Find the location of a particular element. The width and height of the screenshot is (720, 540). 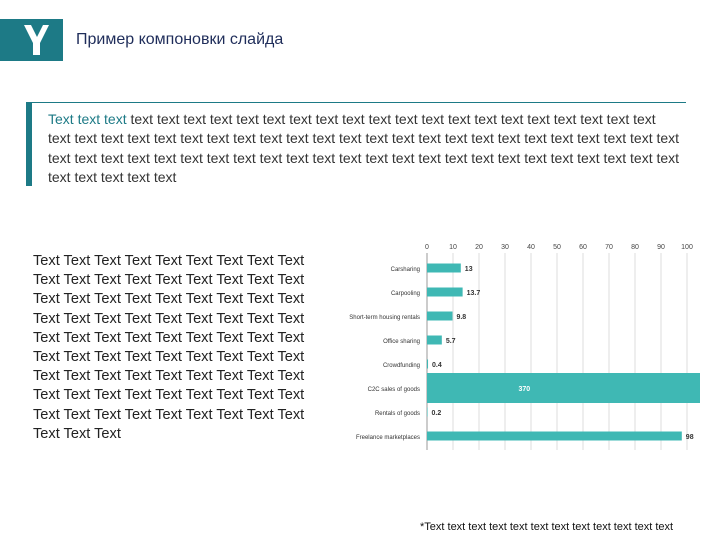

data-label: 0.2 is located at coordinates (437, 413).